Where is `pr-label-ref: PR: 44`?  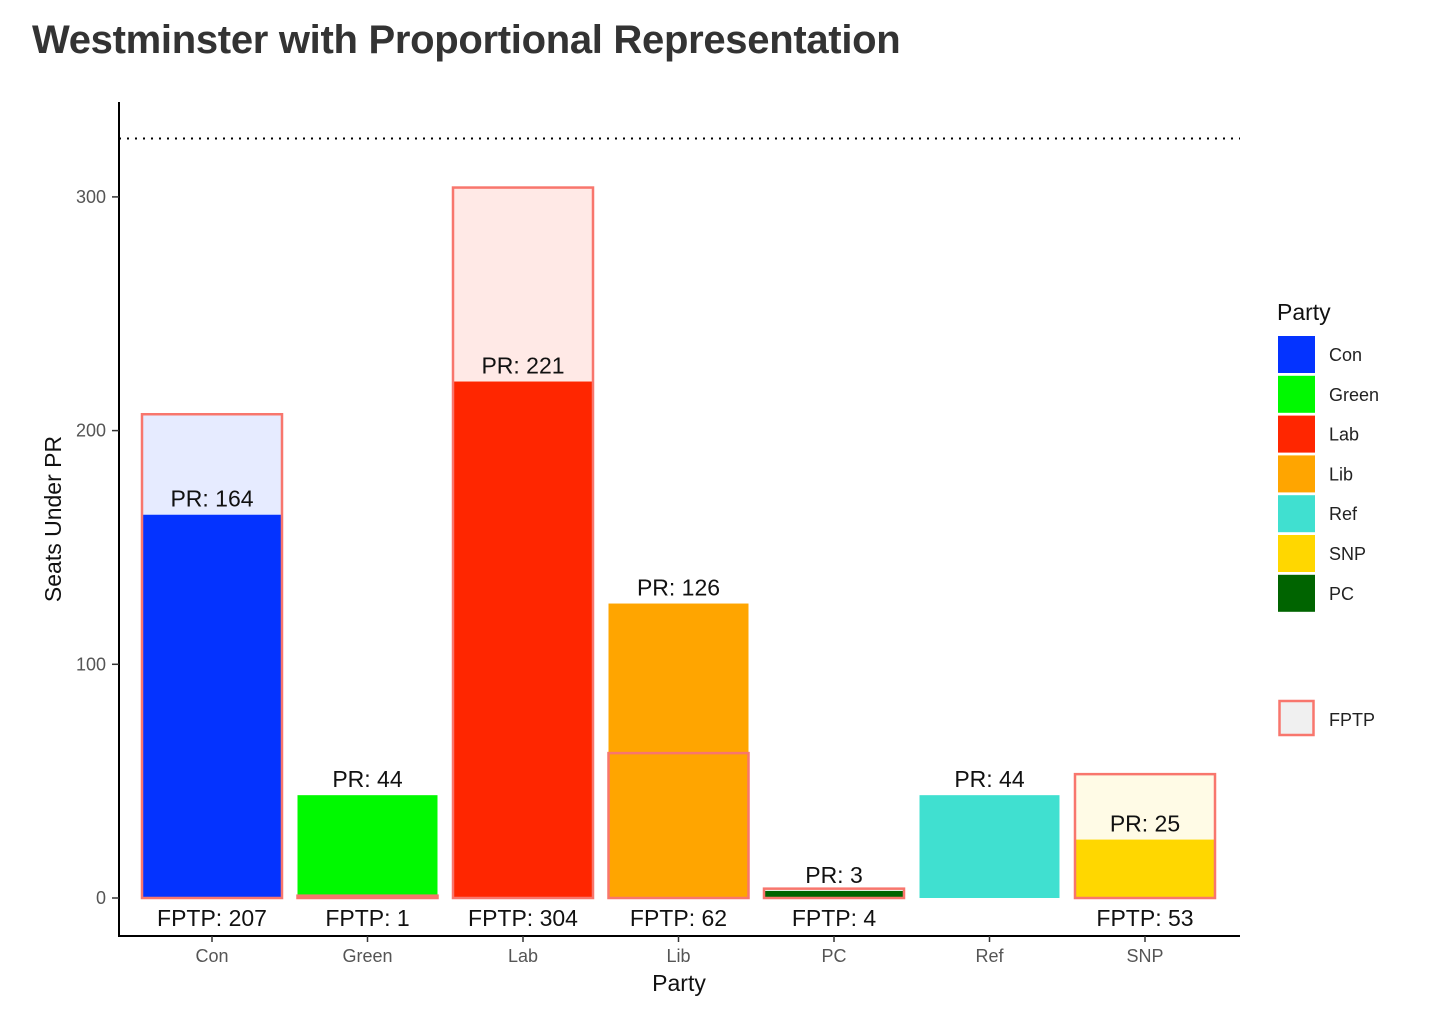 pr-label-ref: PR: 44 is located at coordinates (989, 779).